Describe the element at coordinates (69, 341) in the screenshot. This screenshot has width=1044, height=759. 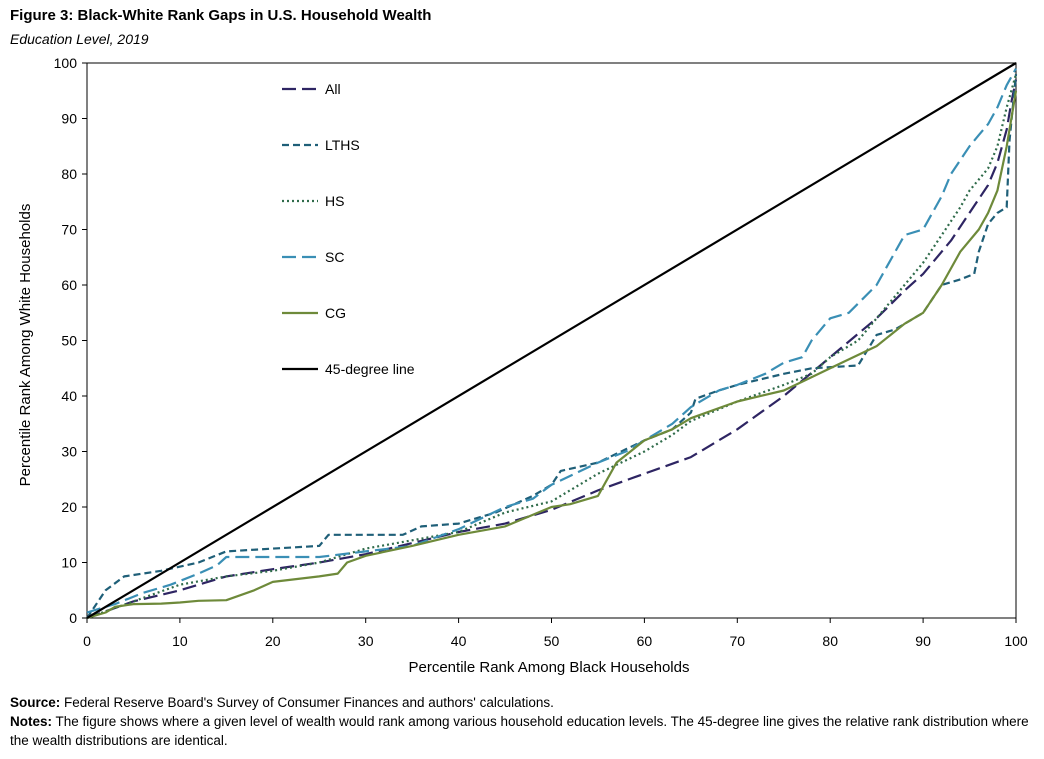
I see `y-tick-label: 50` at that location.